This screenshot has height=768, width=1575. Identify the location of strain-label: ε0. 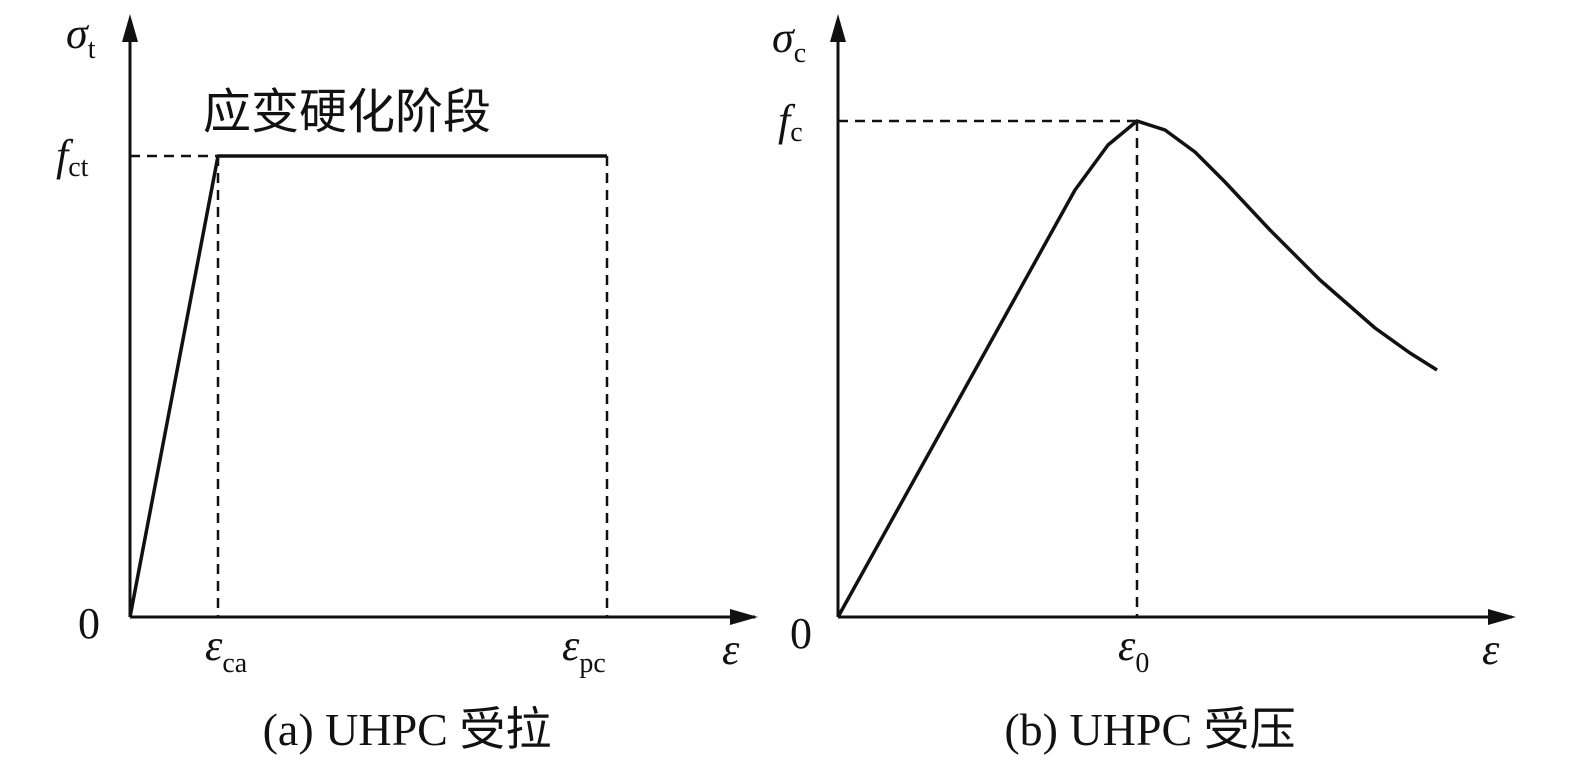
(1133, 650).